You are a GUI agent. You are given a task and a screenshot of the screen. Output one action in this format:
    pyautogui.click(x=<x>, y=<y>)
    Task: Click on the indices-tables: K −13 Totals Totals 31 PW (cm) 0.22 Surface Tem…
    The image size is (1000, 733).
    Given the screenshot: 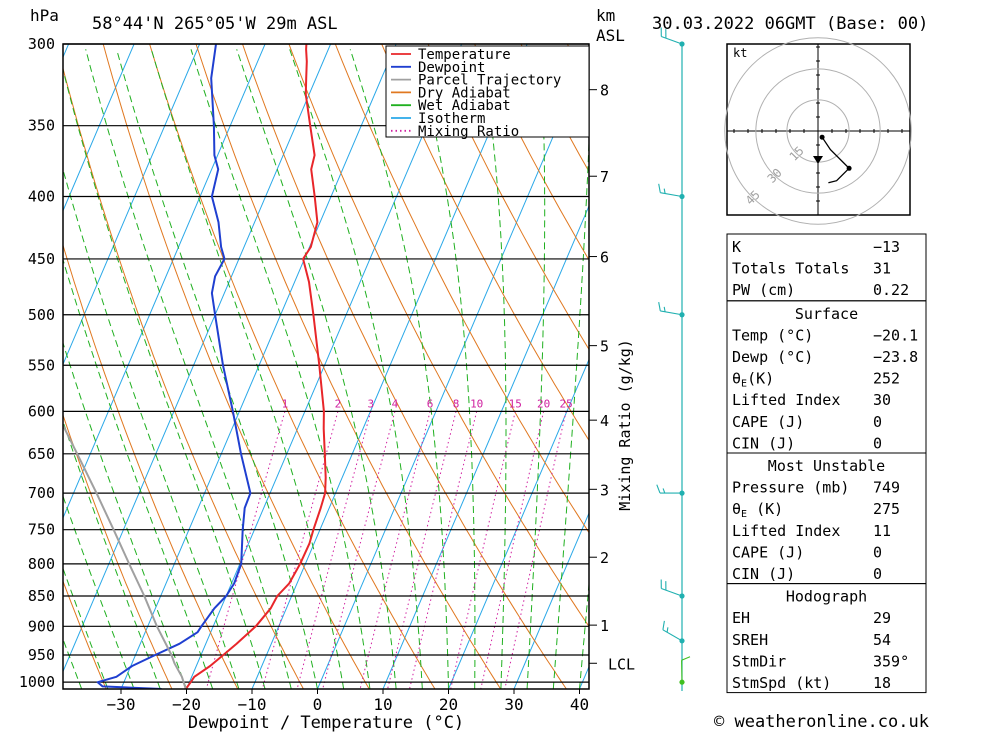 What is the action you would take?
    pyautogui.click(x=826, y=463)
    